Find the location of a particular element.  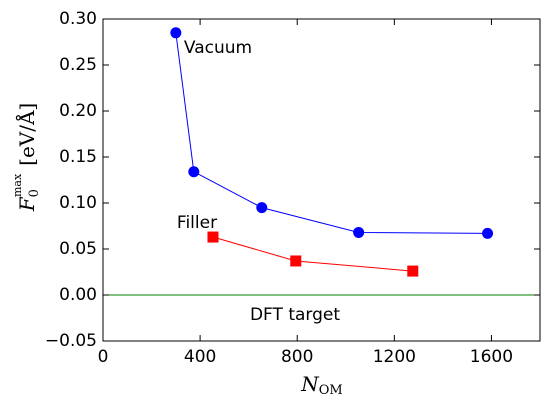

x-label-symbol: N is located at coordinates (310, 384).